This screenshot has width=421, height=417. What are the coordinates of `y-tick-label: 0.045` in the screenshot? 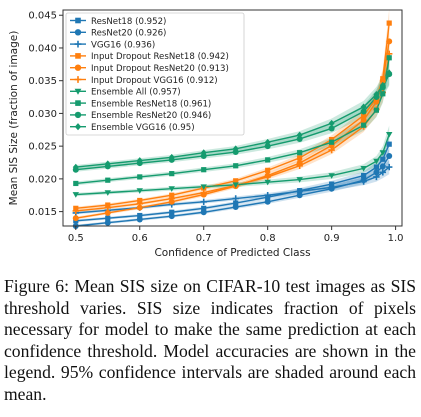 It's located at (42, 16).